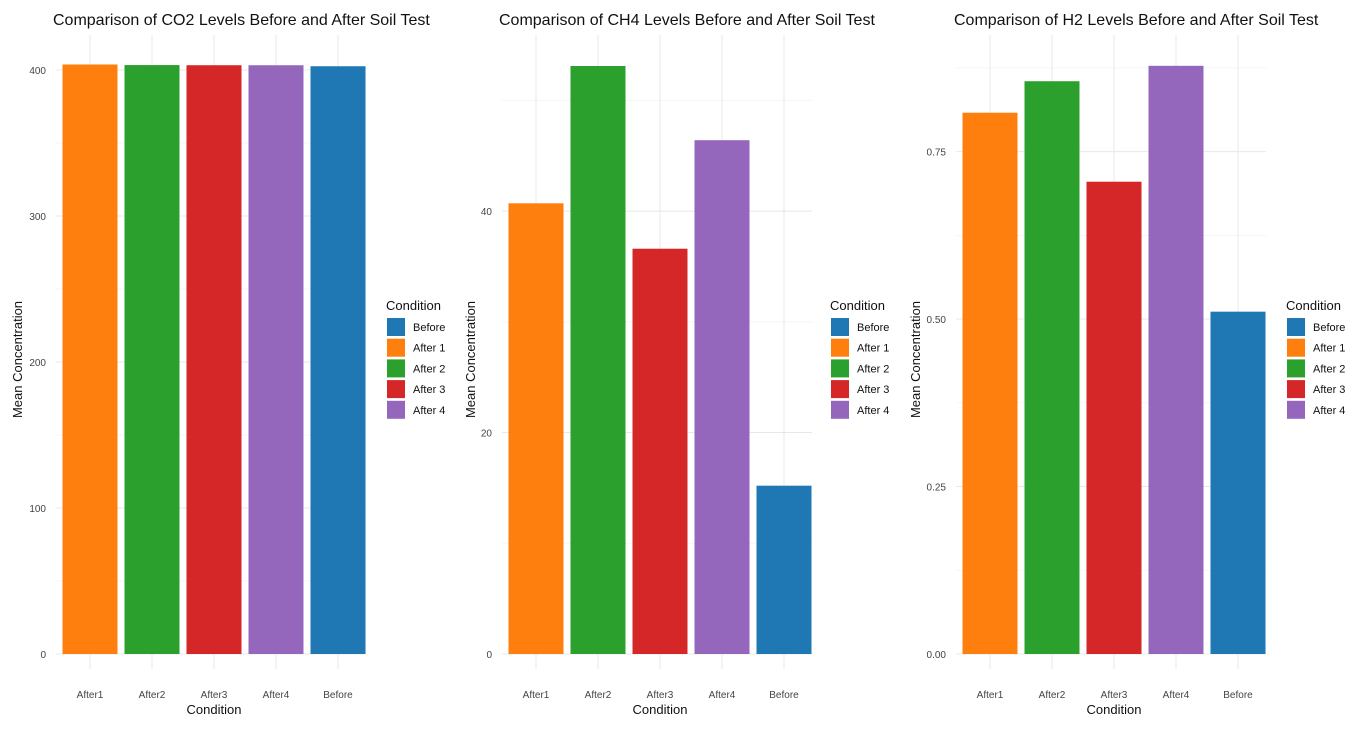  Describe the element at coordinates (937, 320) in the screenshot. I see `y-tick-label: 0.50` at that location.